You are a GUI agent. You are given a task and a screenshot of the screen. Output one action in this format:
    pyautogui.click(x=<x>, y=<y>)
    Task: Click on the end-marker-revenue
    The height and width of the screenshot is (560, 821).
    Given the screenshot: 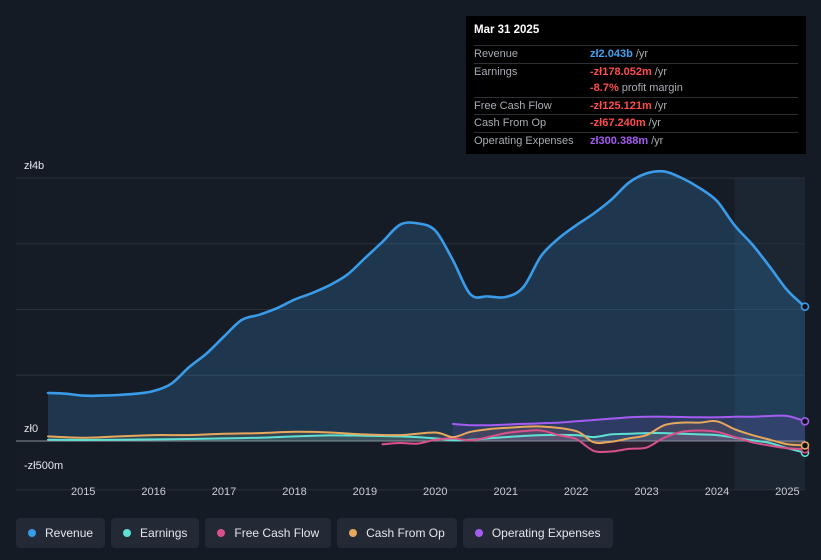 What is the action you would take?
    pyautogui.click(x=805, y=306)
    